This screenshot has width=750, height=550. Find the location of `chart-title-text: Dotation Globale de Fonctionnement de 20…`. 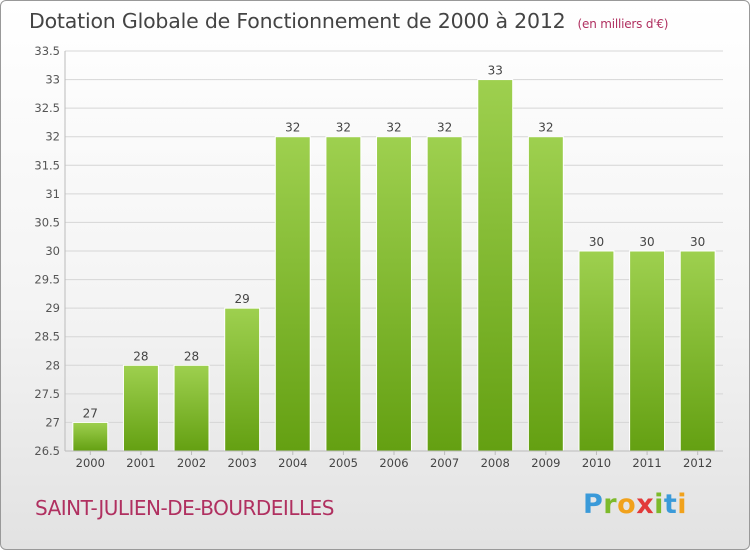

chart-title-text: Dotation Globale de Fonctionnement de 20… is located at coordinates (297, 21).